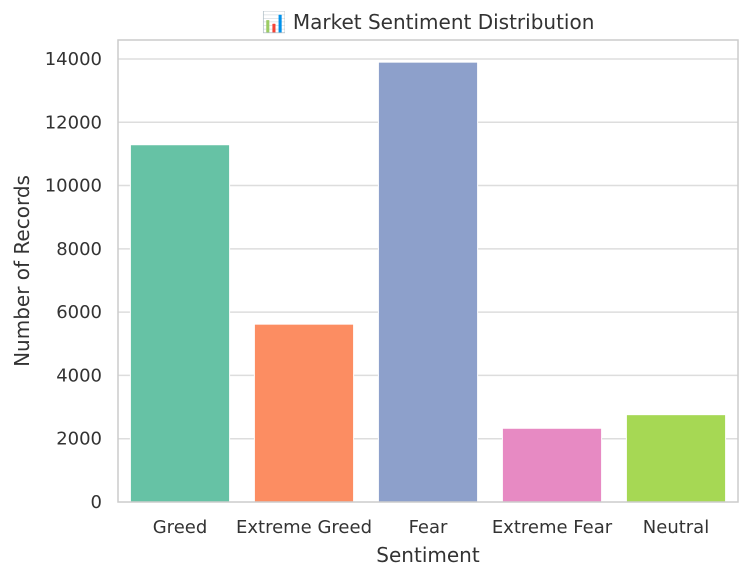 This screenshot has width=750, height=579. What do you see at coordinates (180, 527) in the screenshot?
I see `x-tick-label: Greed` at bounding box center [180, 527].